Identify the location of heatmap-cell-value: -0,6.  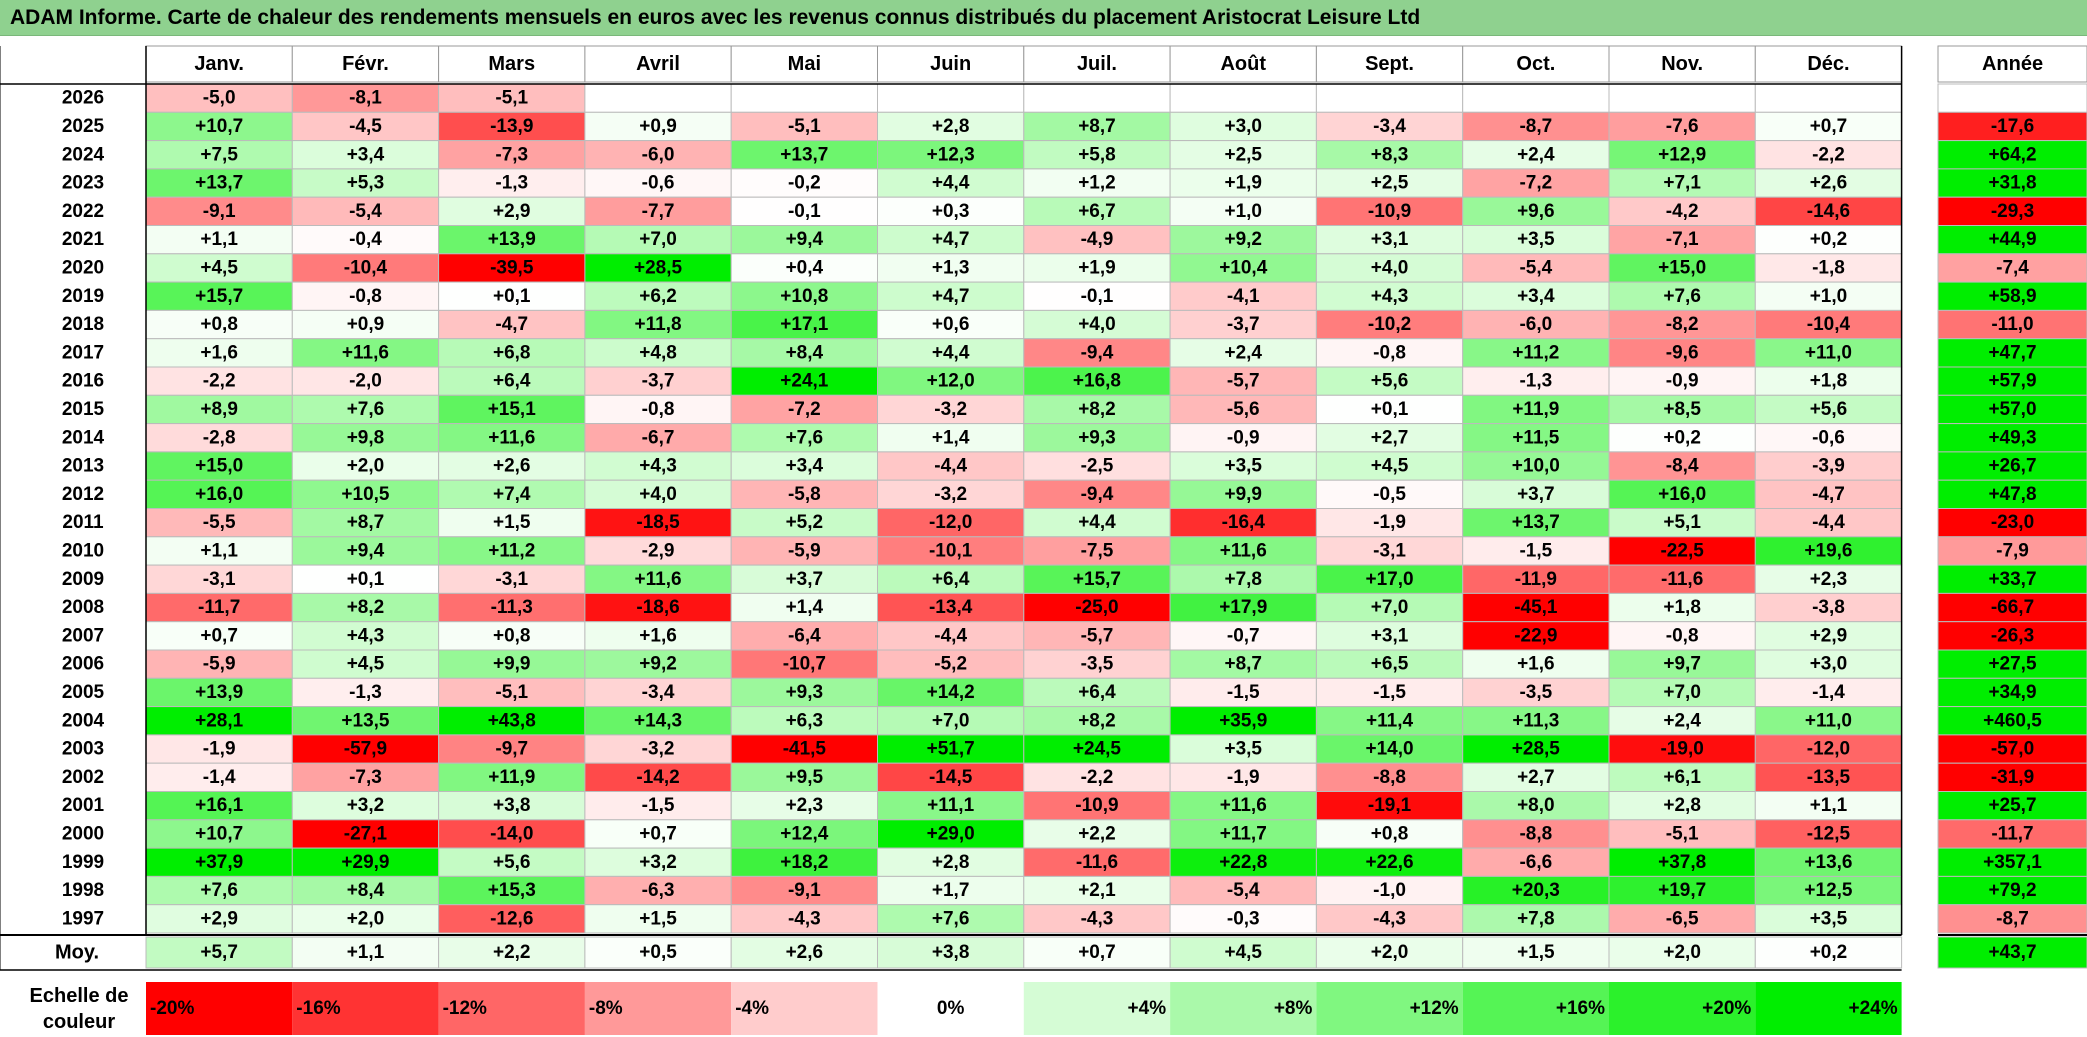
(658, 183).